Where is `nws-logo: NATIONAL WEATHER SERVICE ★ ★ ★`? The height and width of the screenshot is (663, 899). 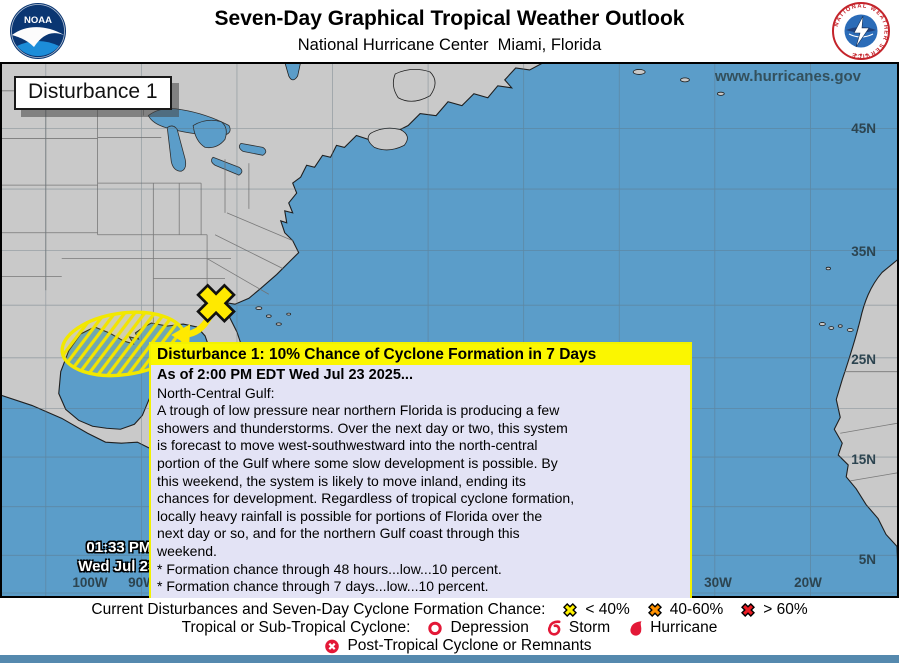
nws-logo: NATIONAL WEATHER SERVICE ★ ★ ★ is located at coordinates (861, 31).